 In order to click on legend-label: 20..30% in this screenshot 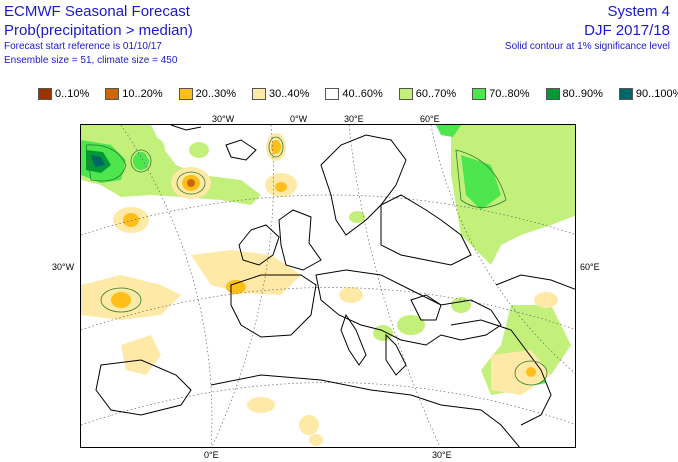, I will do `click(215, 94)`.